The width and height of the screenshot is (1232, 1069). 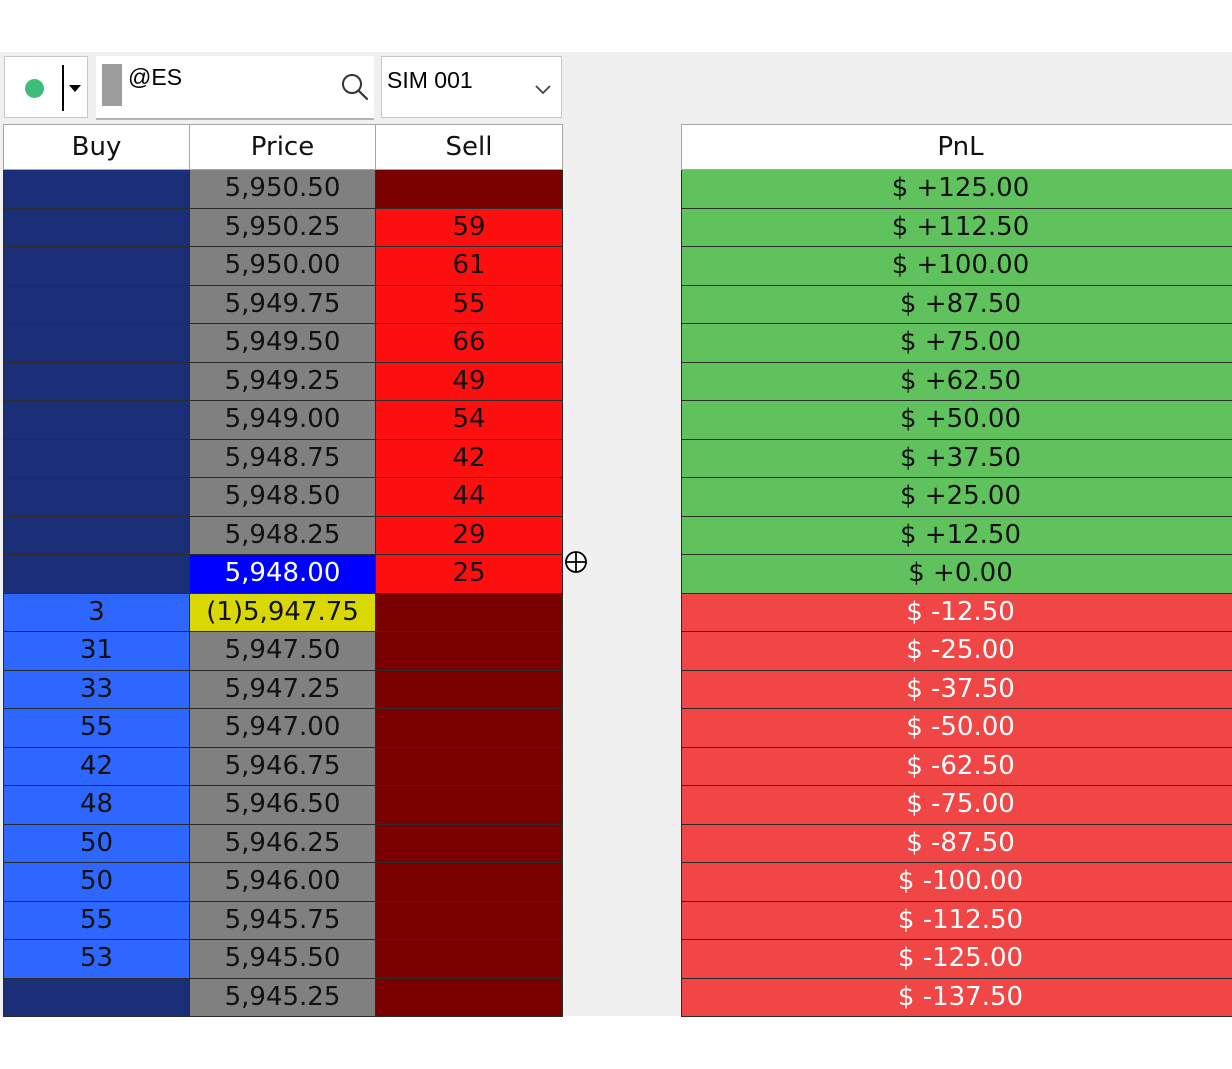 What do you see at coordinates (282, 920) in the screenshot?
I see `price-cell: 5,945.75` at bounding box center [282, 920].